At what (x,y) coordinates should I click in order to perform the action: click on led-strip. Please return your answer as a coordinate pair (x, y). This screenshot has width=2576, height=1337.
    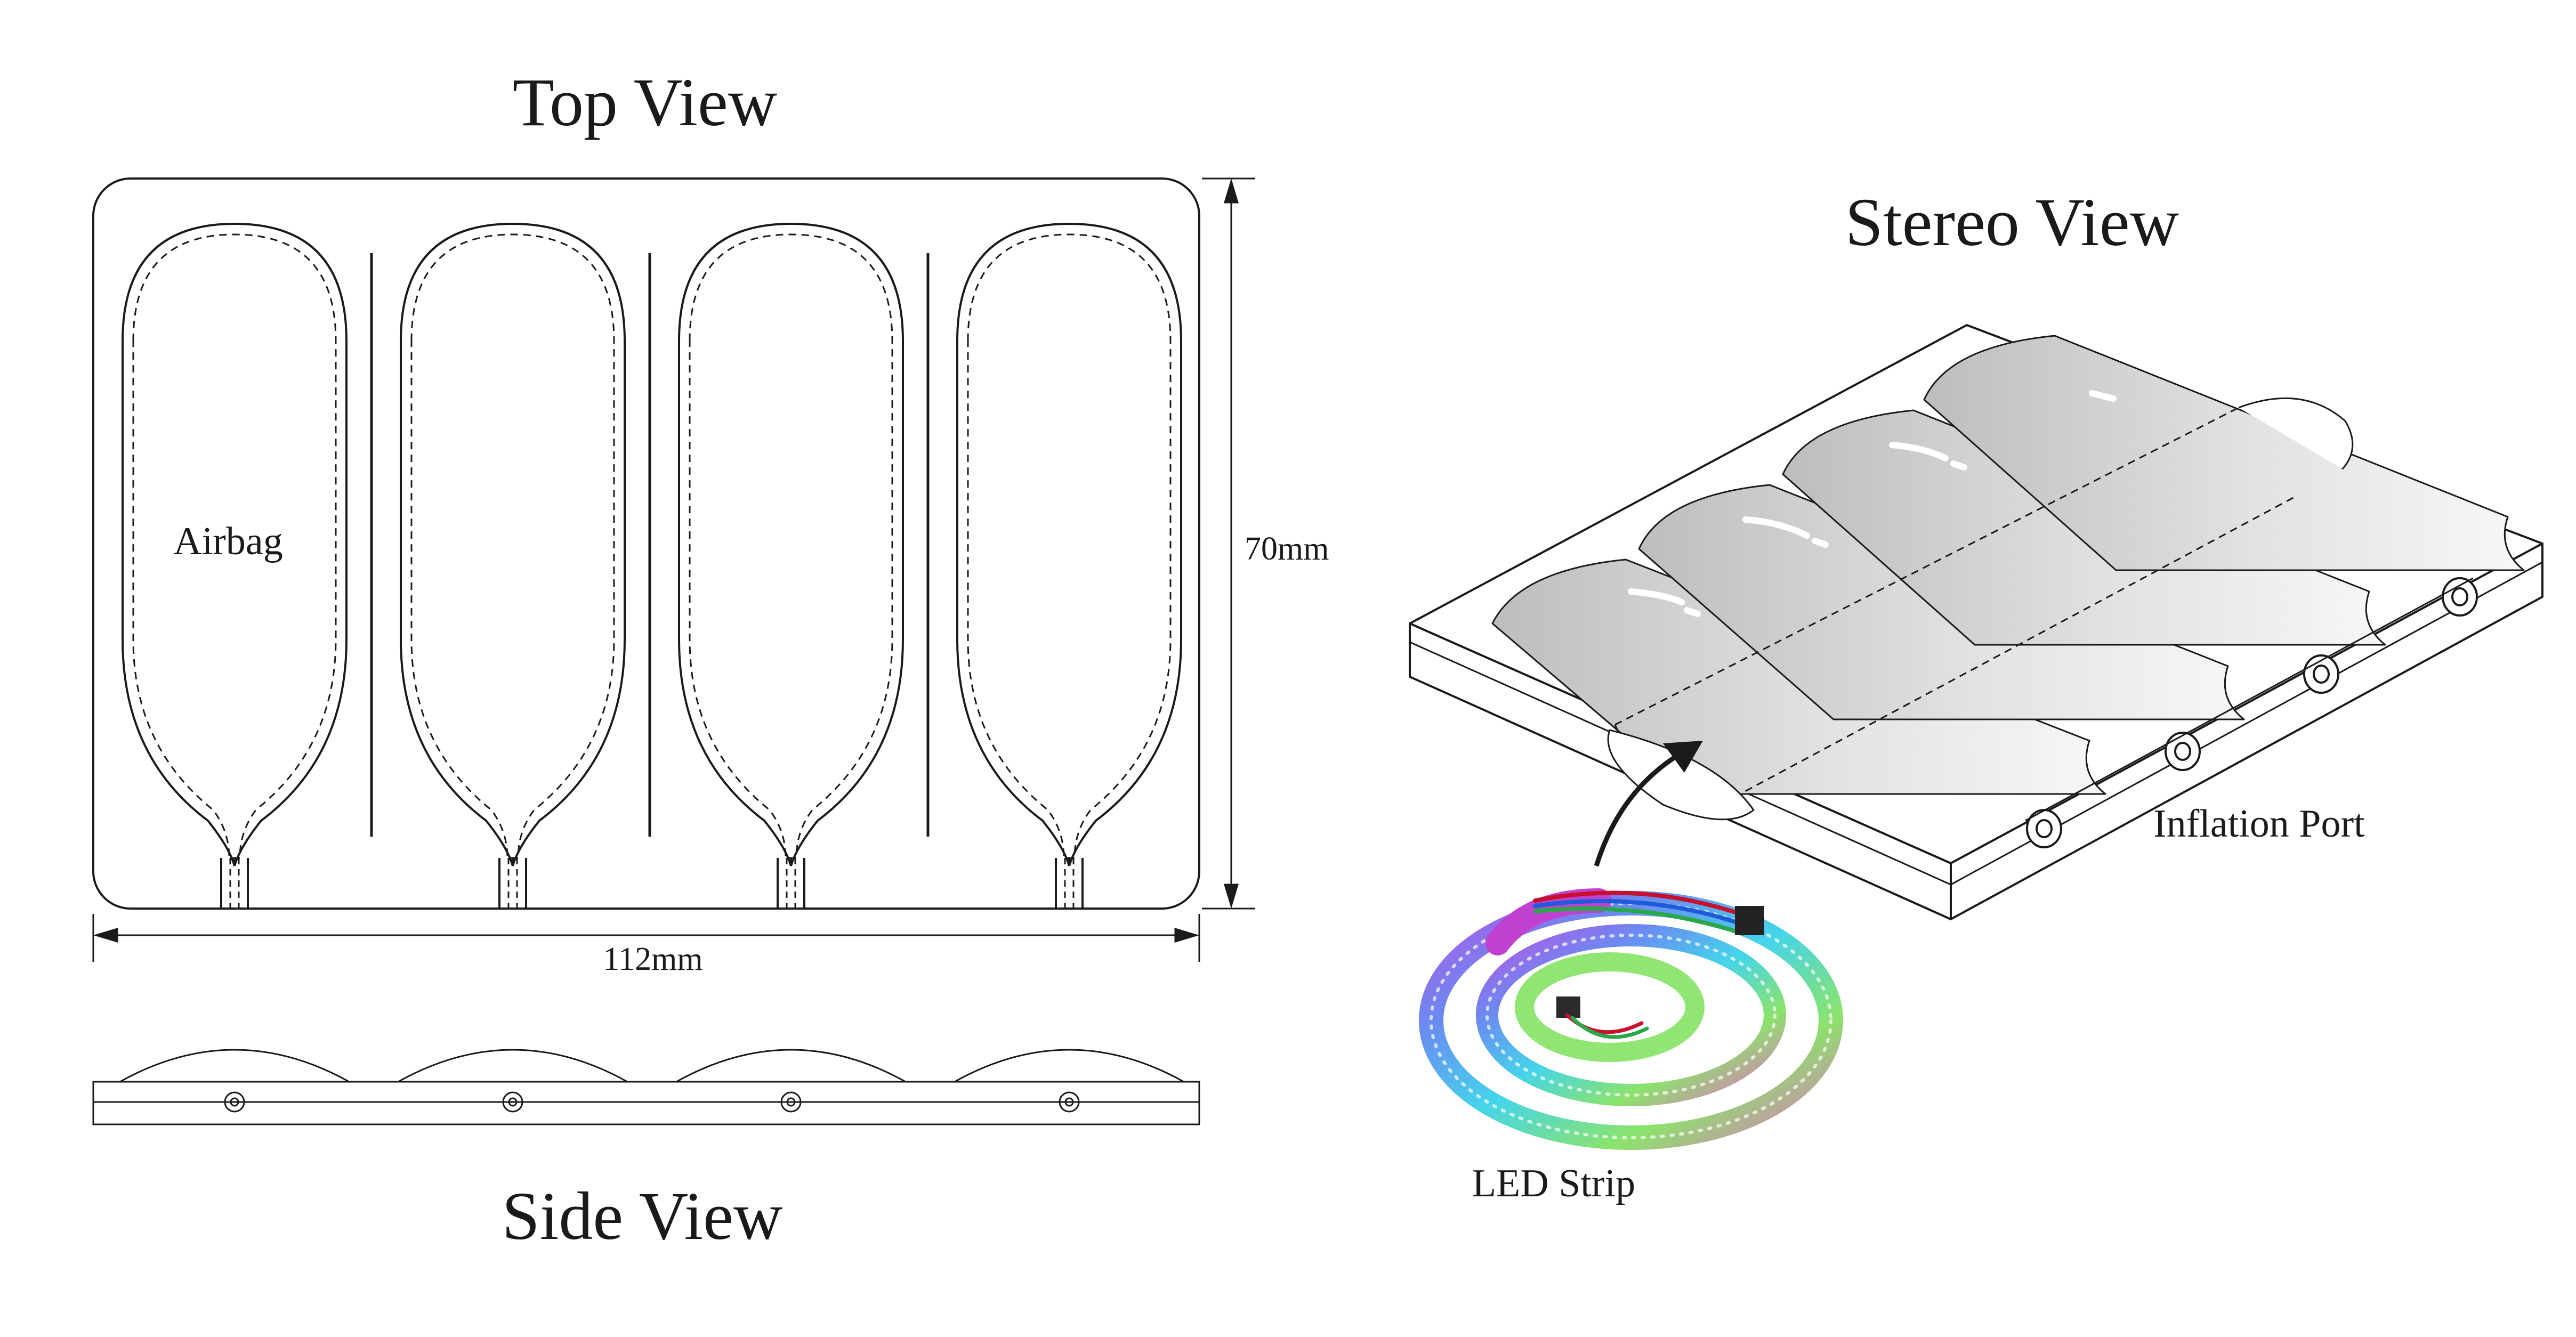
    Looking at the image, I should click on (1631, 1019).